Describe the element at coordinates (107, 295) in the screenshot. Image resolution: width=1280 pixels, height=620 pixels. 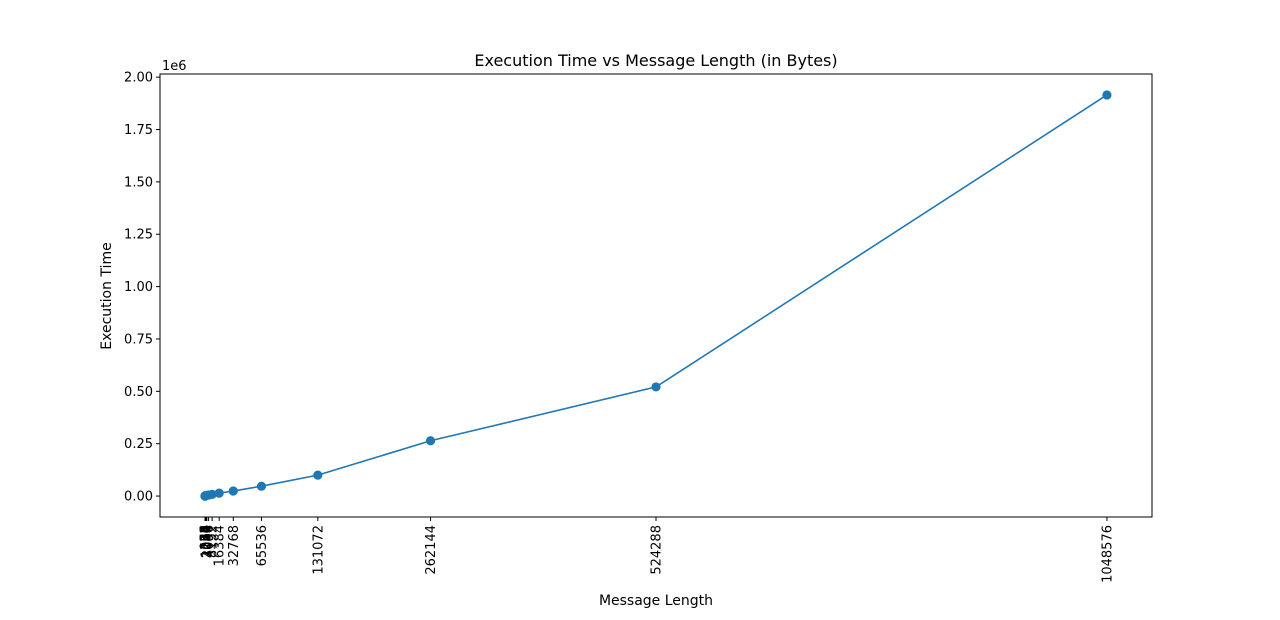
I see `y-axis-label: Execution Time` at that location.